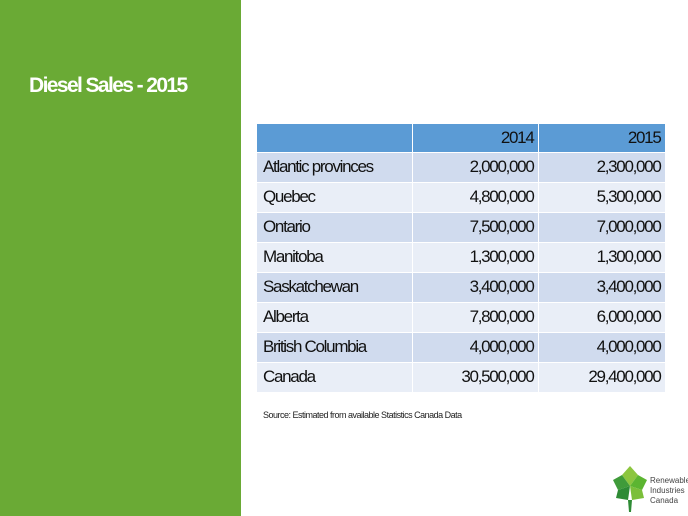 This screenshot has width=688, height=516. I want to click on region-name: Ontario, so click(335, 227).